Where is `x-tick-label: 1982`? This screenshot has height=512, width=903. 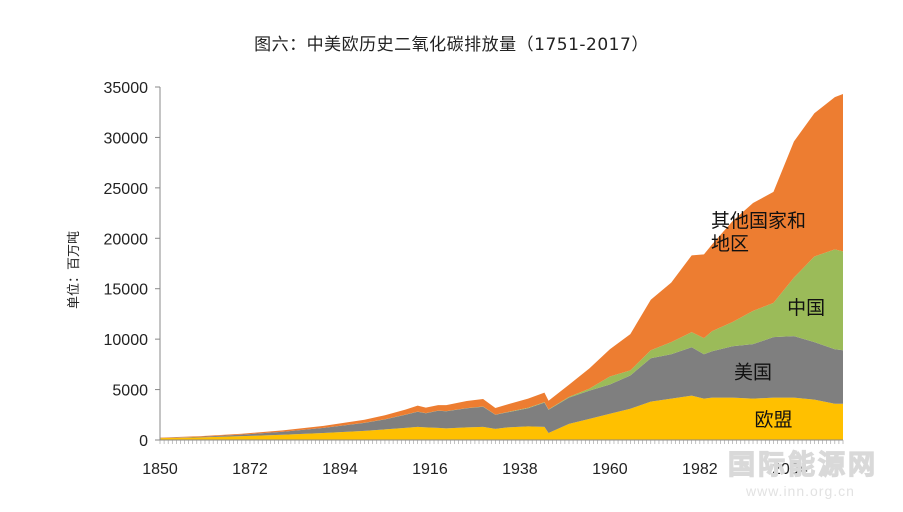
x-tick-label: 1982 is located at coordinates (700, 469).